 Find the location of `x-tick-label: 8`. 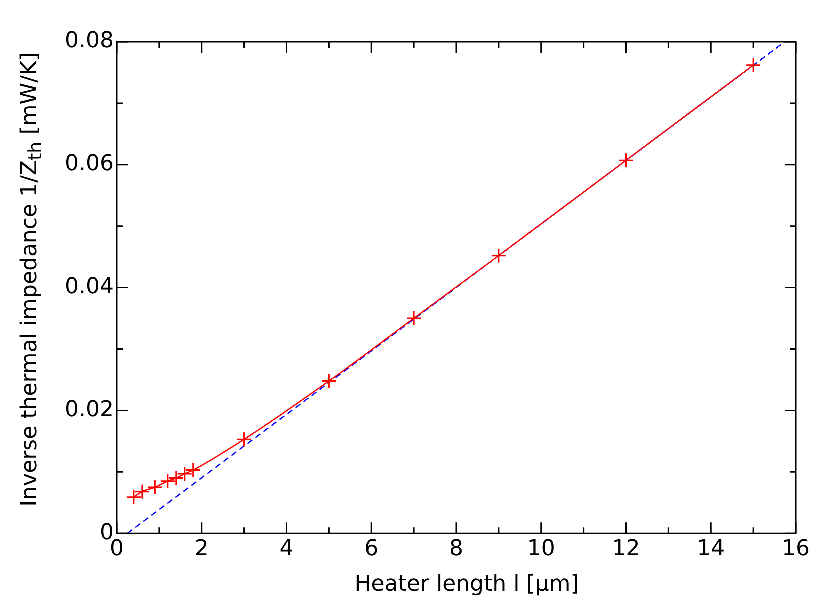

x-tick-label: 8 is located at coordinates (456, 549).